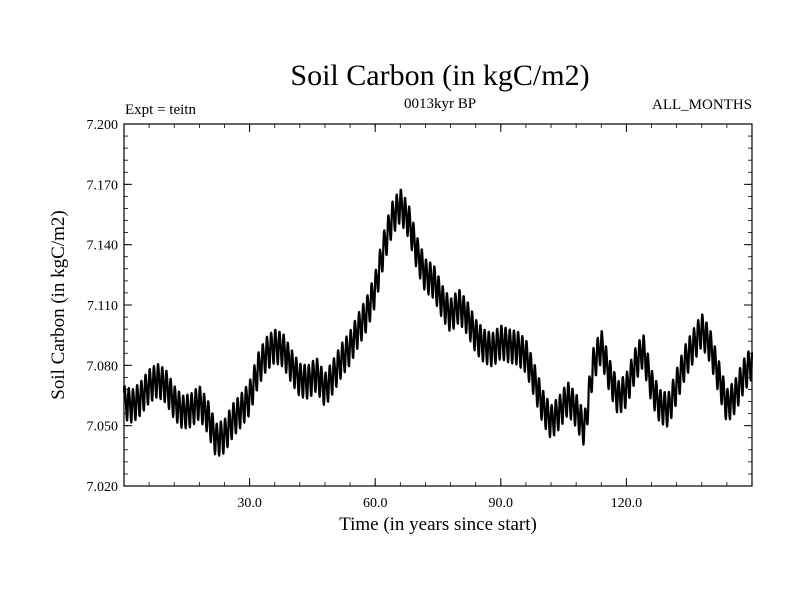 Image resolution: width=800 pixels, height=600 pixels. I want to click on x-tick-label: 90.0, so click(501, 503).